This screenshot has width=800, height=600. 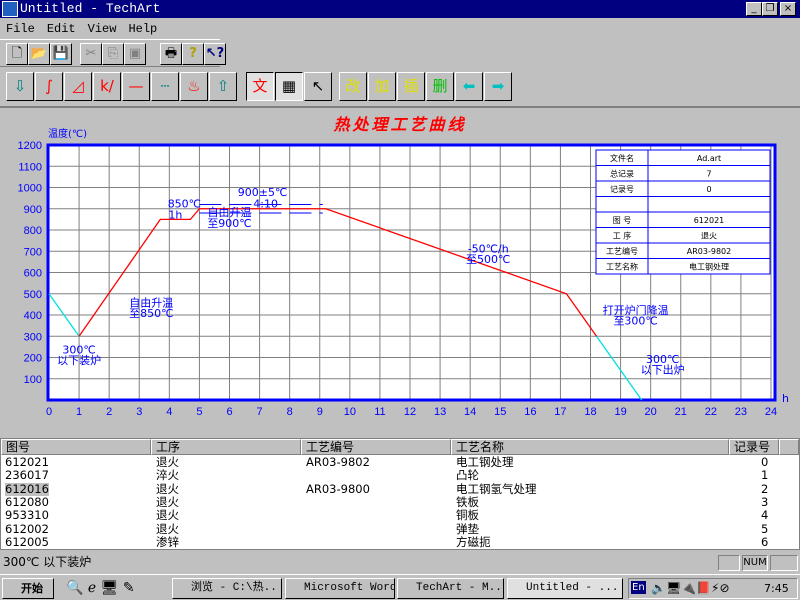 I want to click on col-header-process-name: 工艺名称, so click(x=590, y=447).